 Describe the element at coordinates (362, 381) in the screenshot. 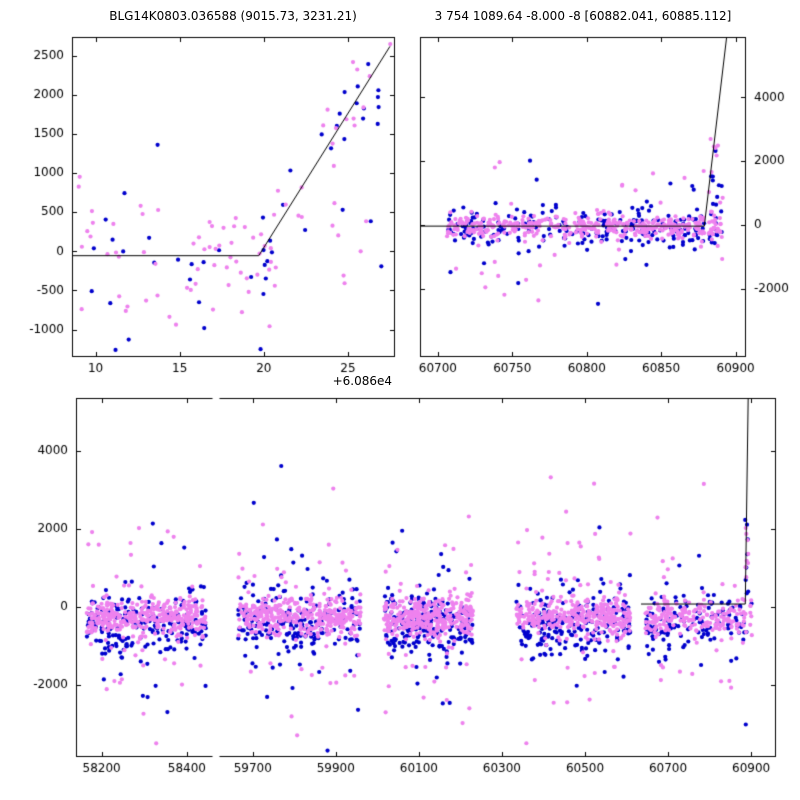

I see `x-axis-offset-label: +6.086e4` at that location.